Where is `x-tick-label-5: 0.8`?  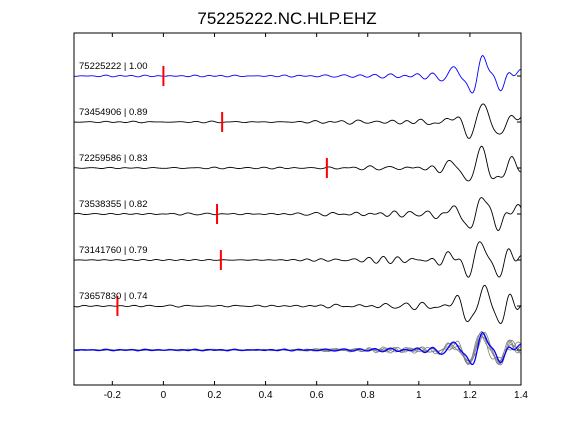
x-tick-label-5: 0.8 is located at coordinates (368, 395).